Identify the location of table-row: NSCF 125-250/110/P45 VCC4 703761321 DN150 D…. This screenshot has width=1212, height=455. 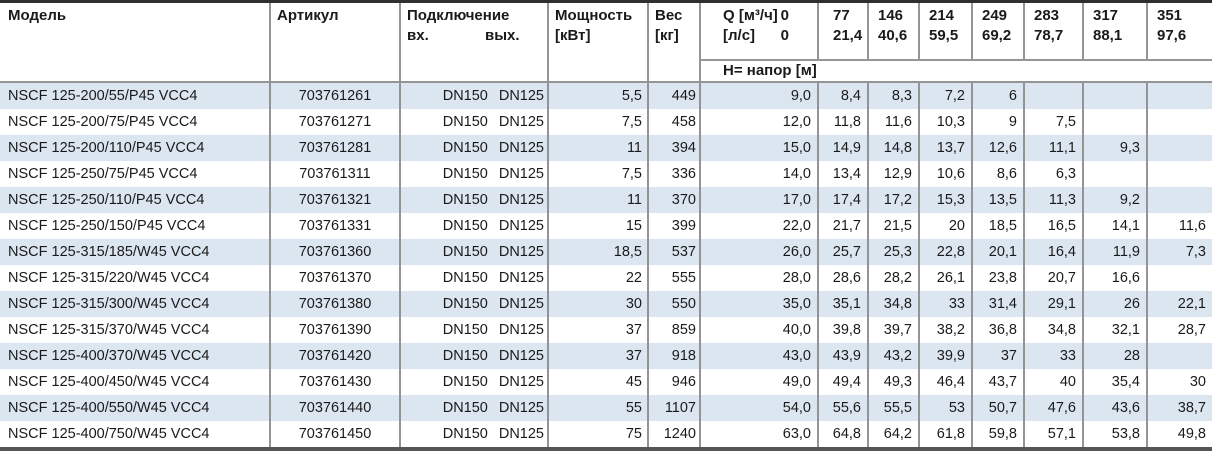
(606, 200).